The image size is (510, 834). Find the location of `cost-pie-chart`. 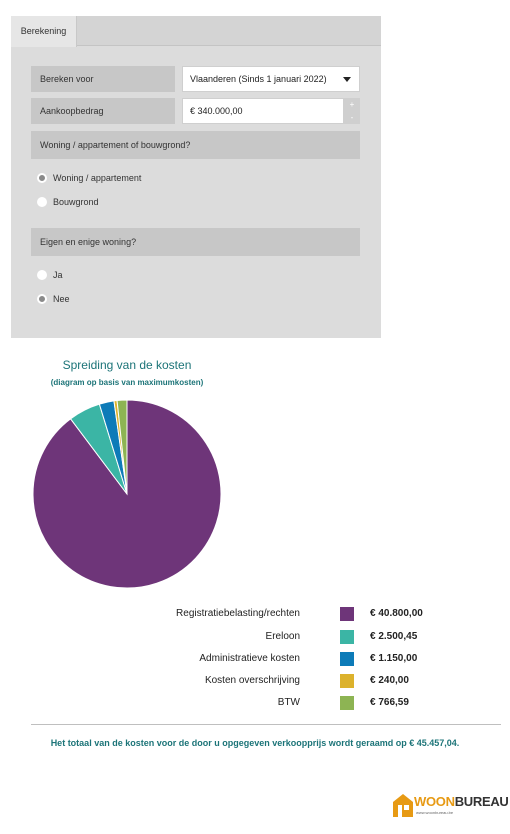

cost-pie-chart is located at coordinates (127, 494).